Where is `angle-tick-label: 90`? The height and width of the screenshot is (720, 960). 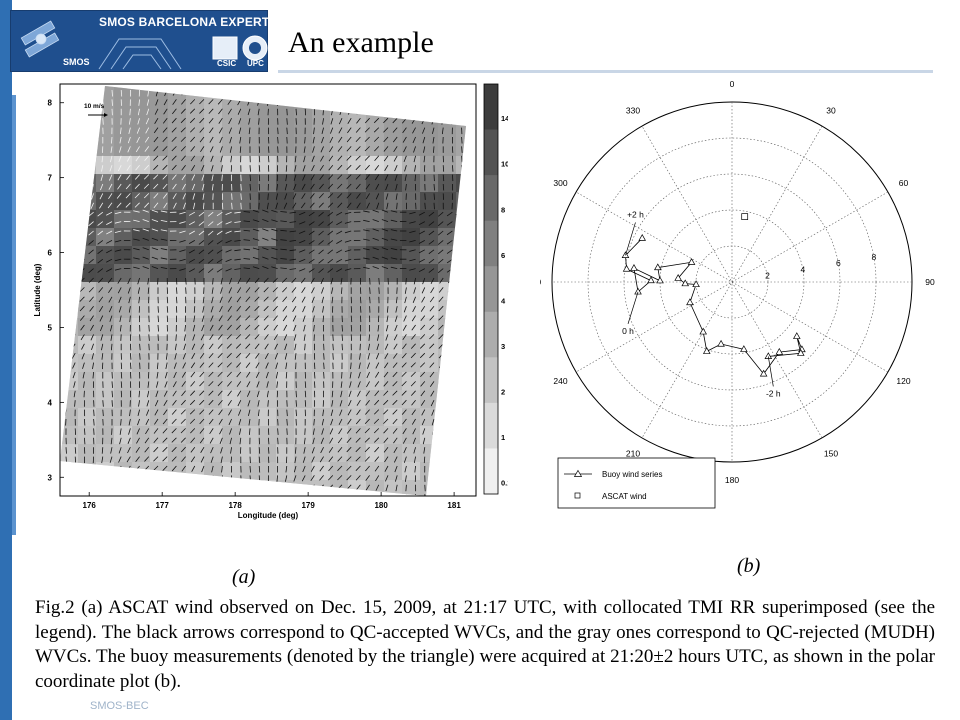
angle-tick-label: 90 is located at coordinates (930, 282).